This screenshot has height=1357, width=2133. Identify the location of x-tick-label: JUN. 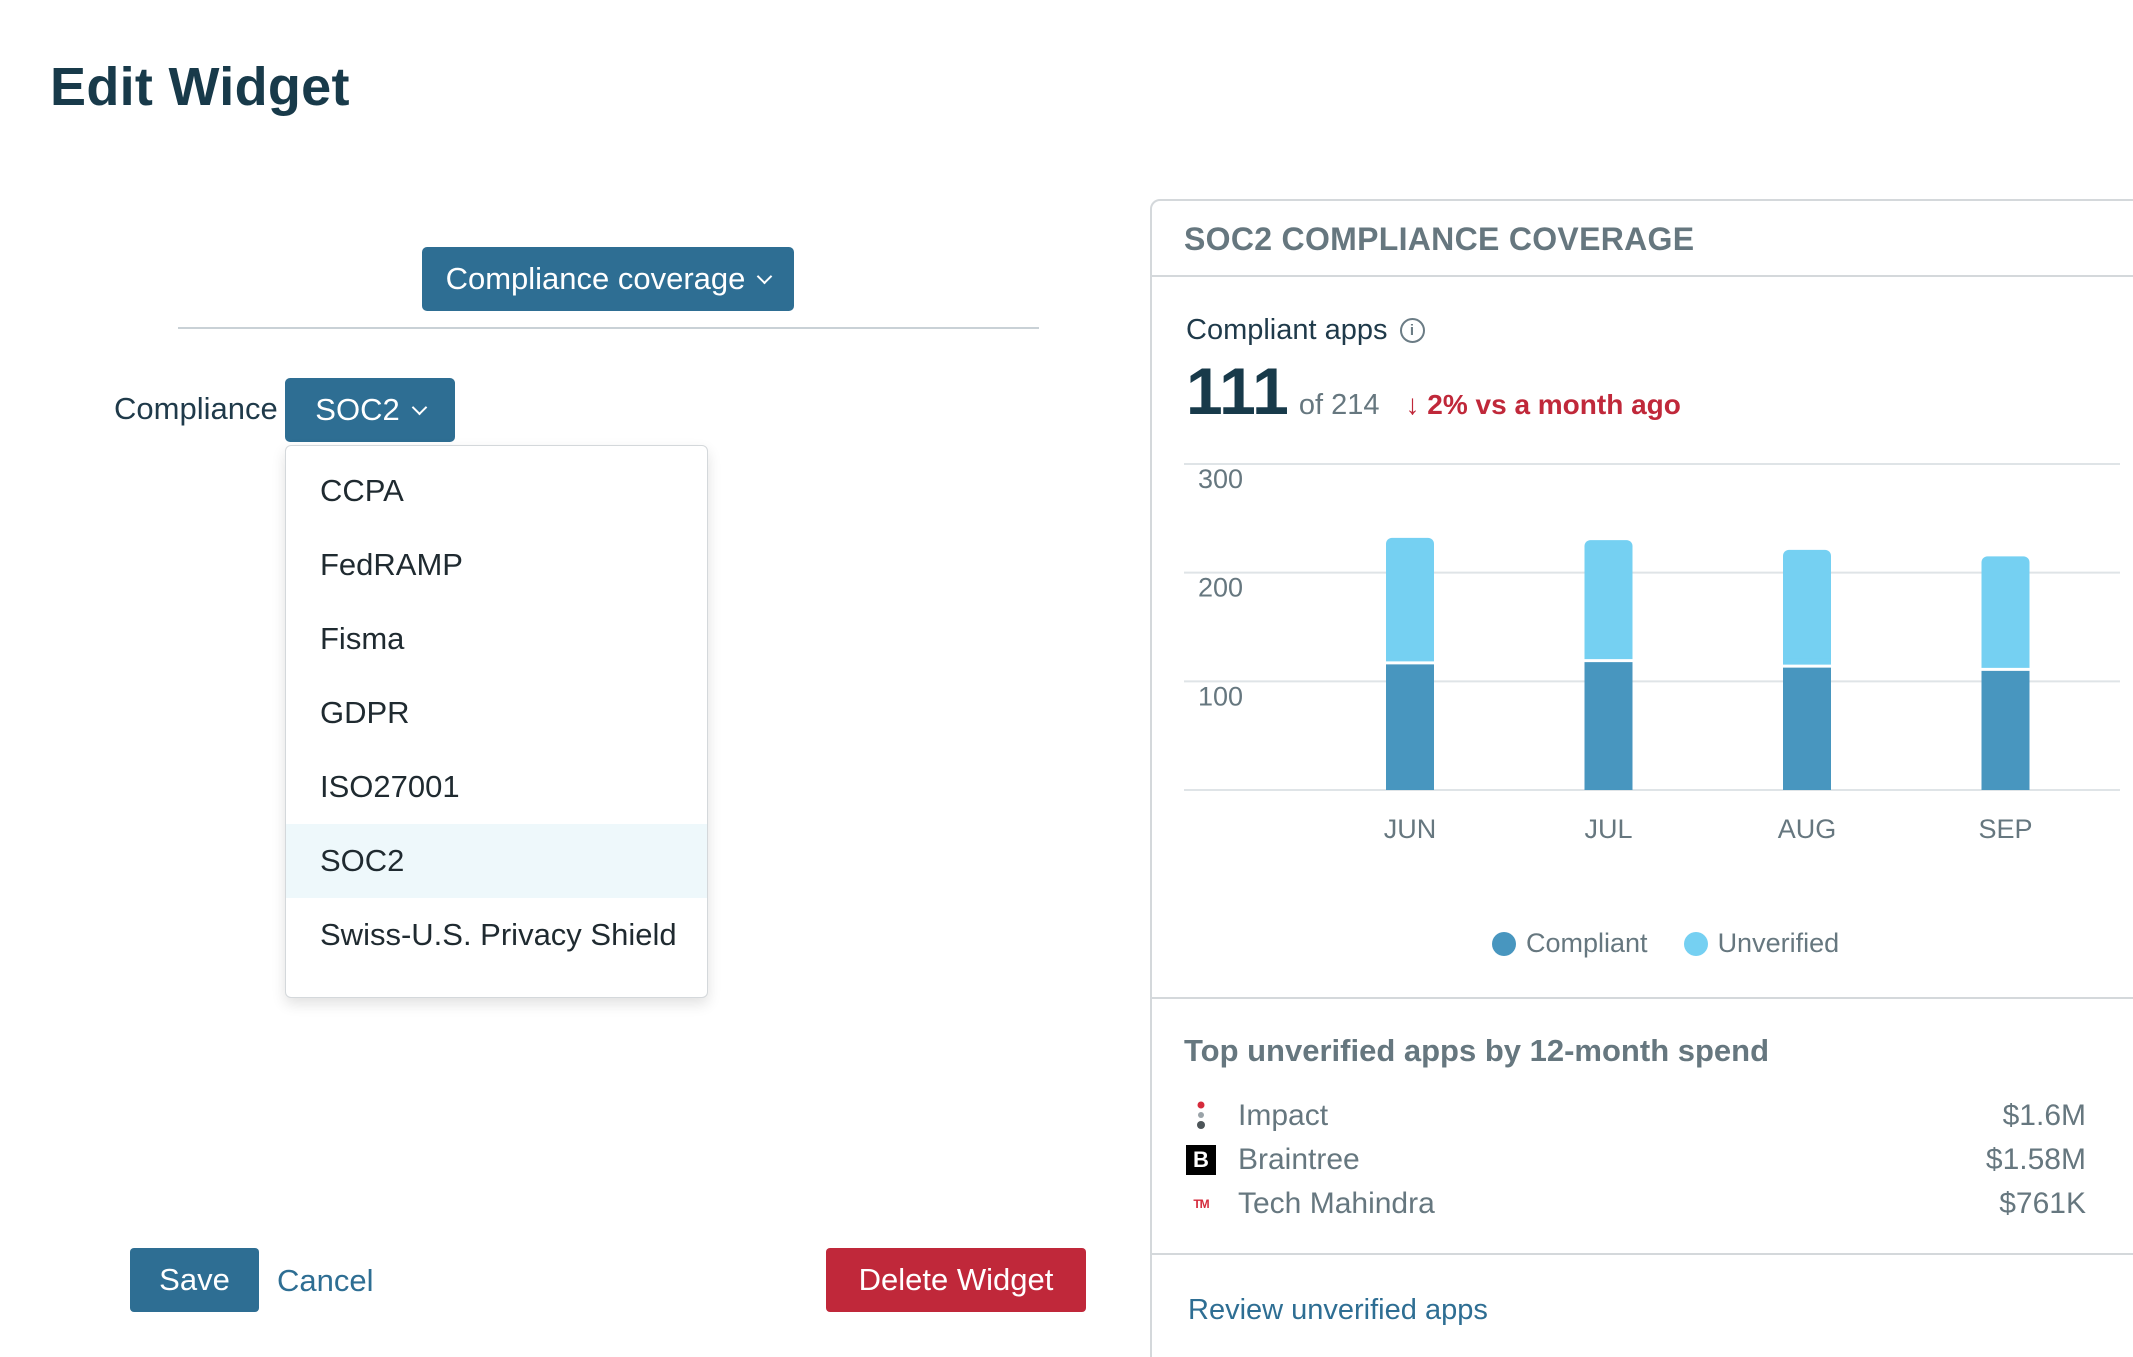
(1410, 829).